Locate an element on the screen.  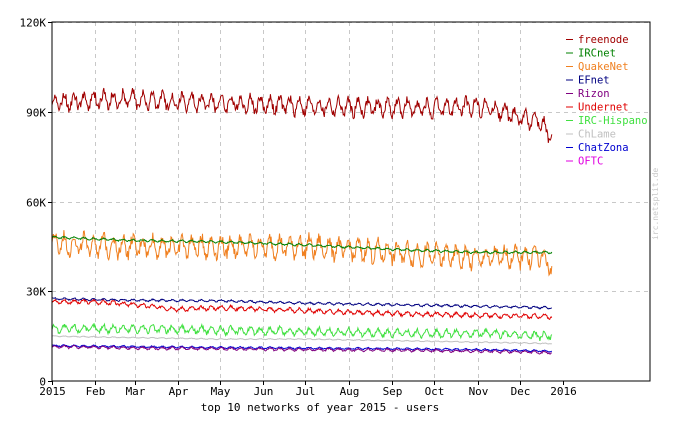
legend-entry: IRCnet is located at coordinates (597, 54).